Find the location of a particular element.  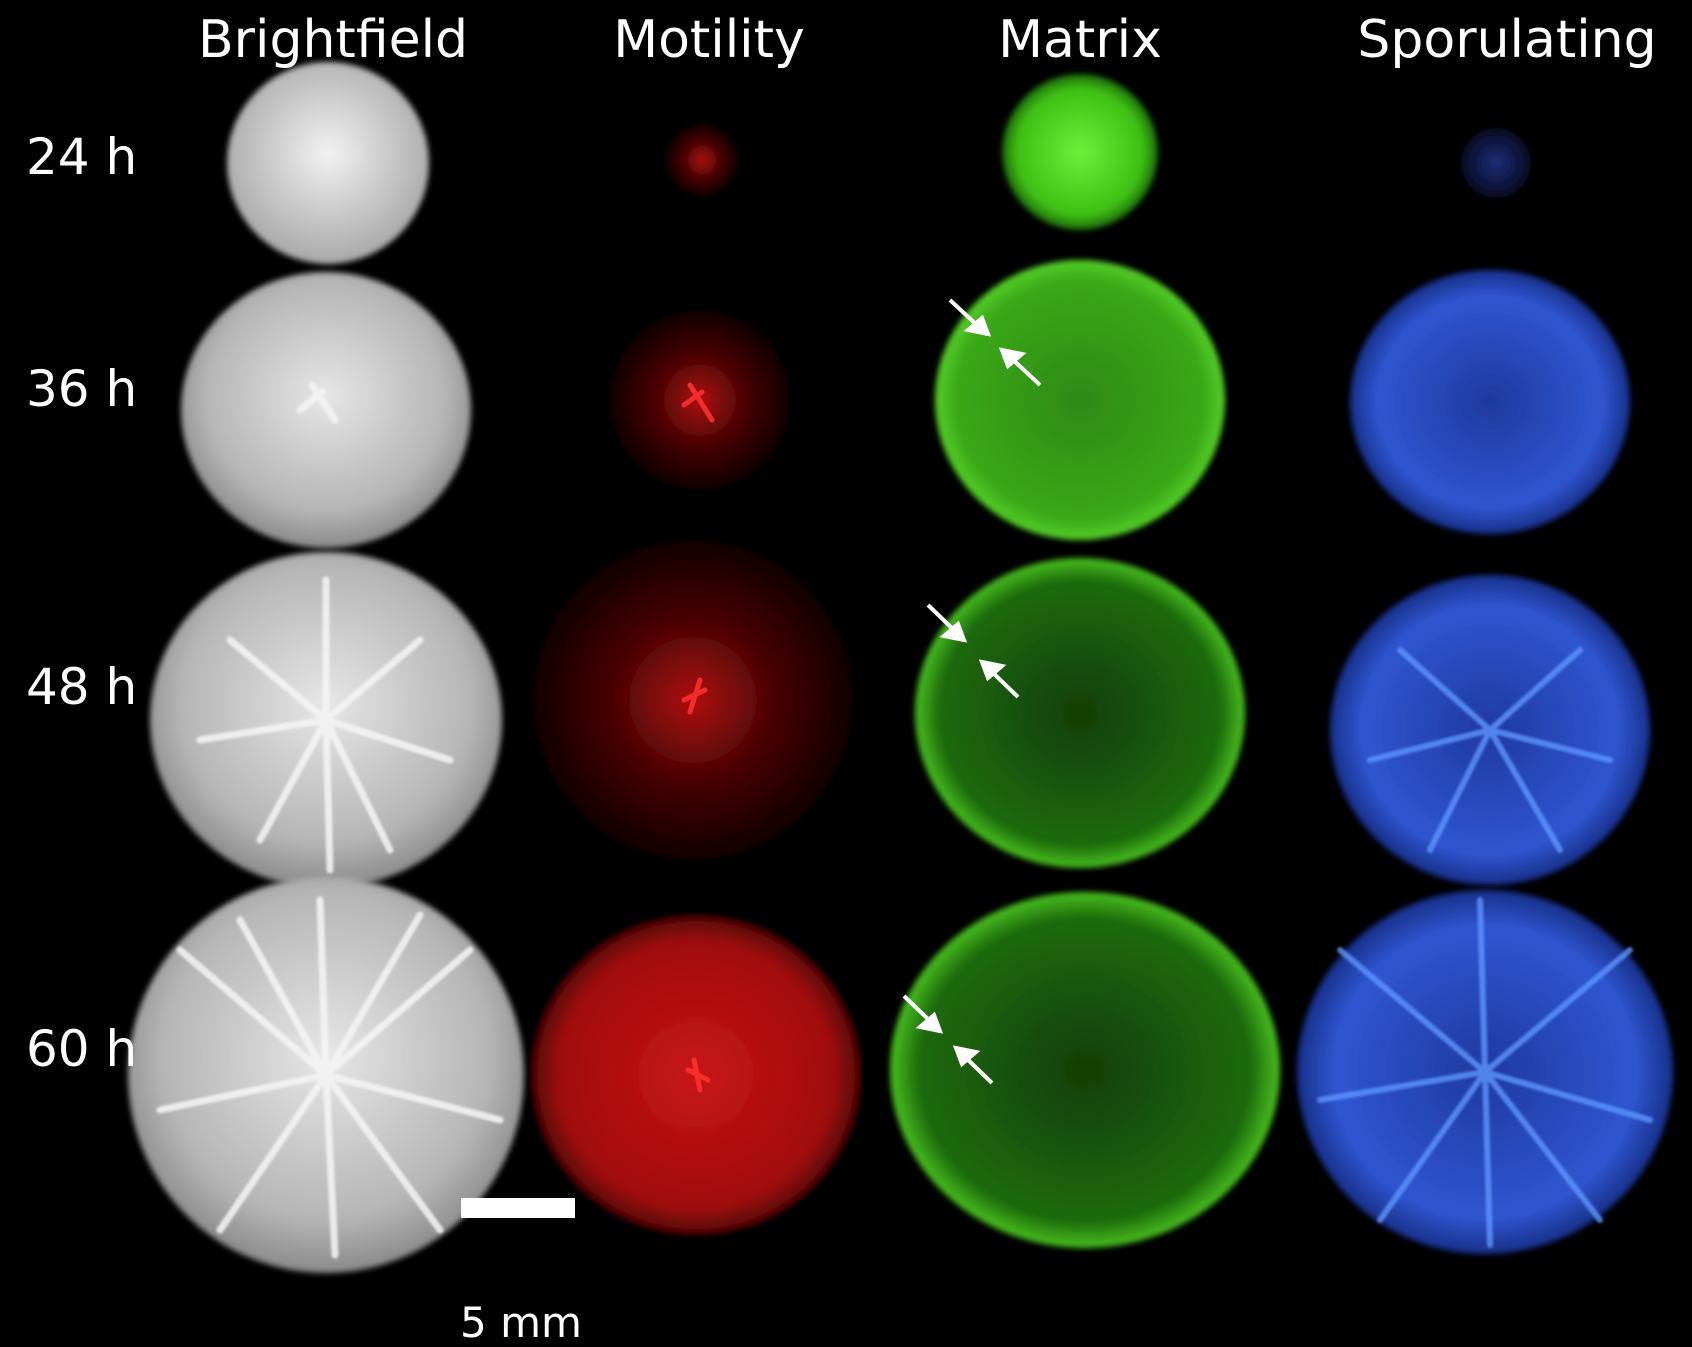

scale-bar-label: 5 mm is located at coordinates (521, 1322).